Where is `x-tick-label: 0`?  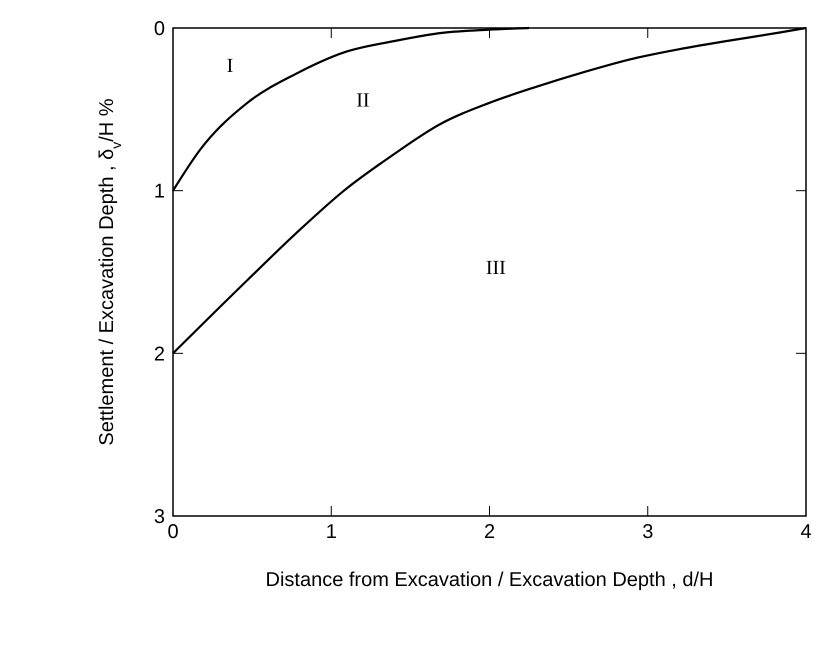
x-tick-label: 0 is located at coordinates (173, 532).